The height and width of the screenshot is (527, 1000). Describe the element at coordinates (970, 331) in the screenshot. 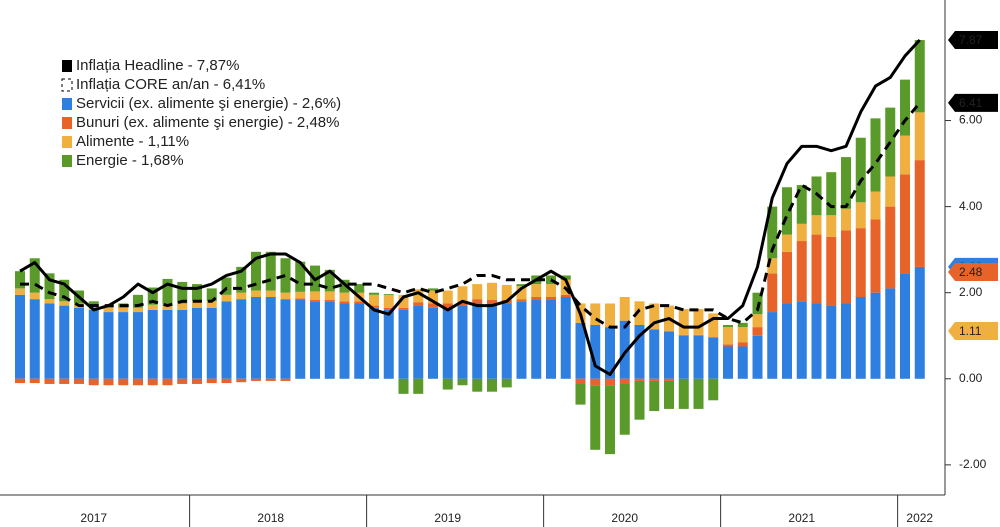

I see `value-tag-label: 1.11` at that location.